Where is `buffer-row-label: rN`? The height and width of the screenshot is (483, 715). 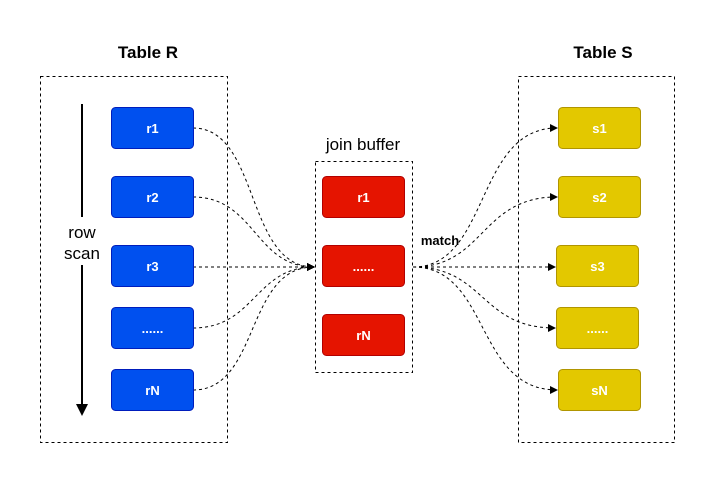 buffer-row-label: rN is located at coordinates (363, 335).